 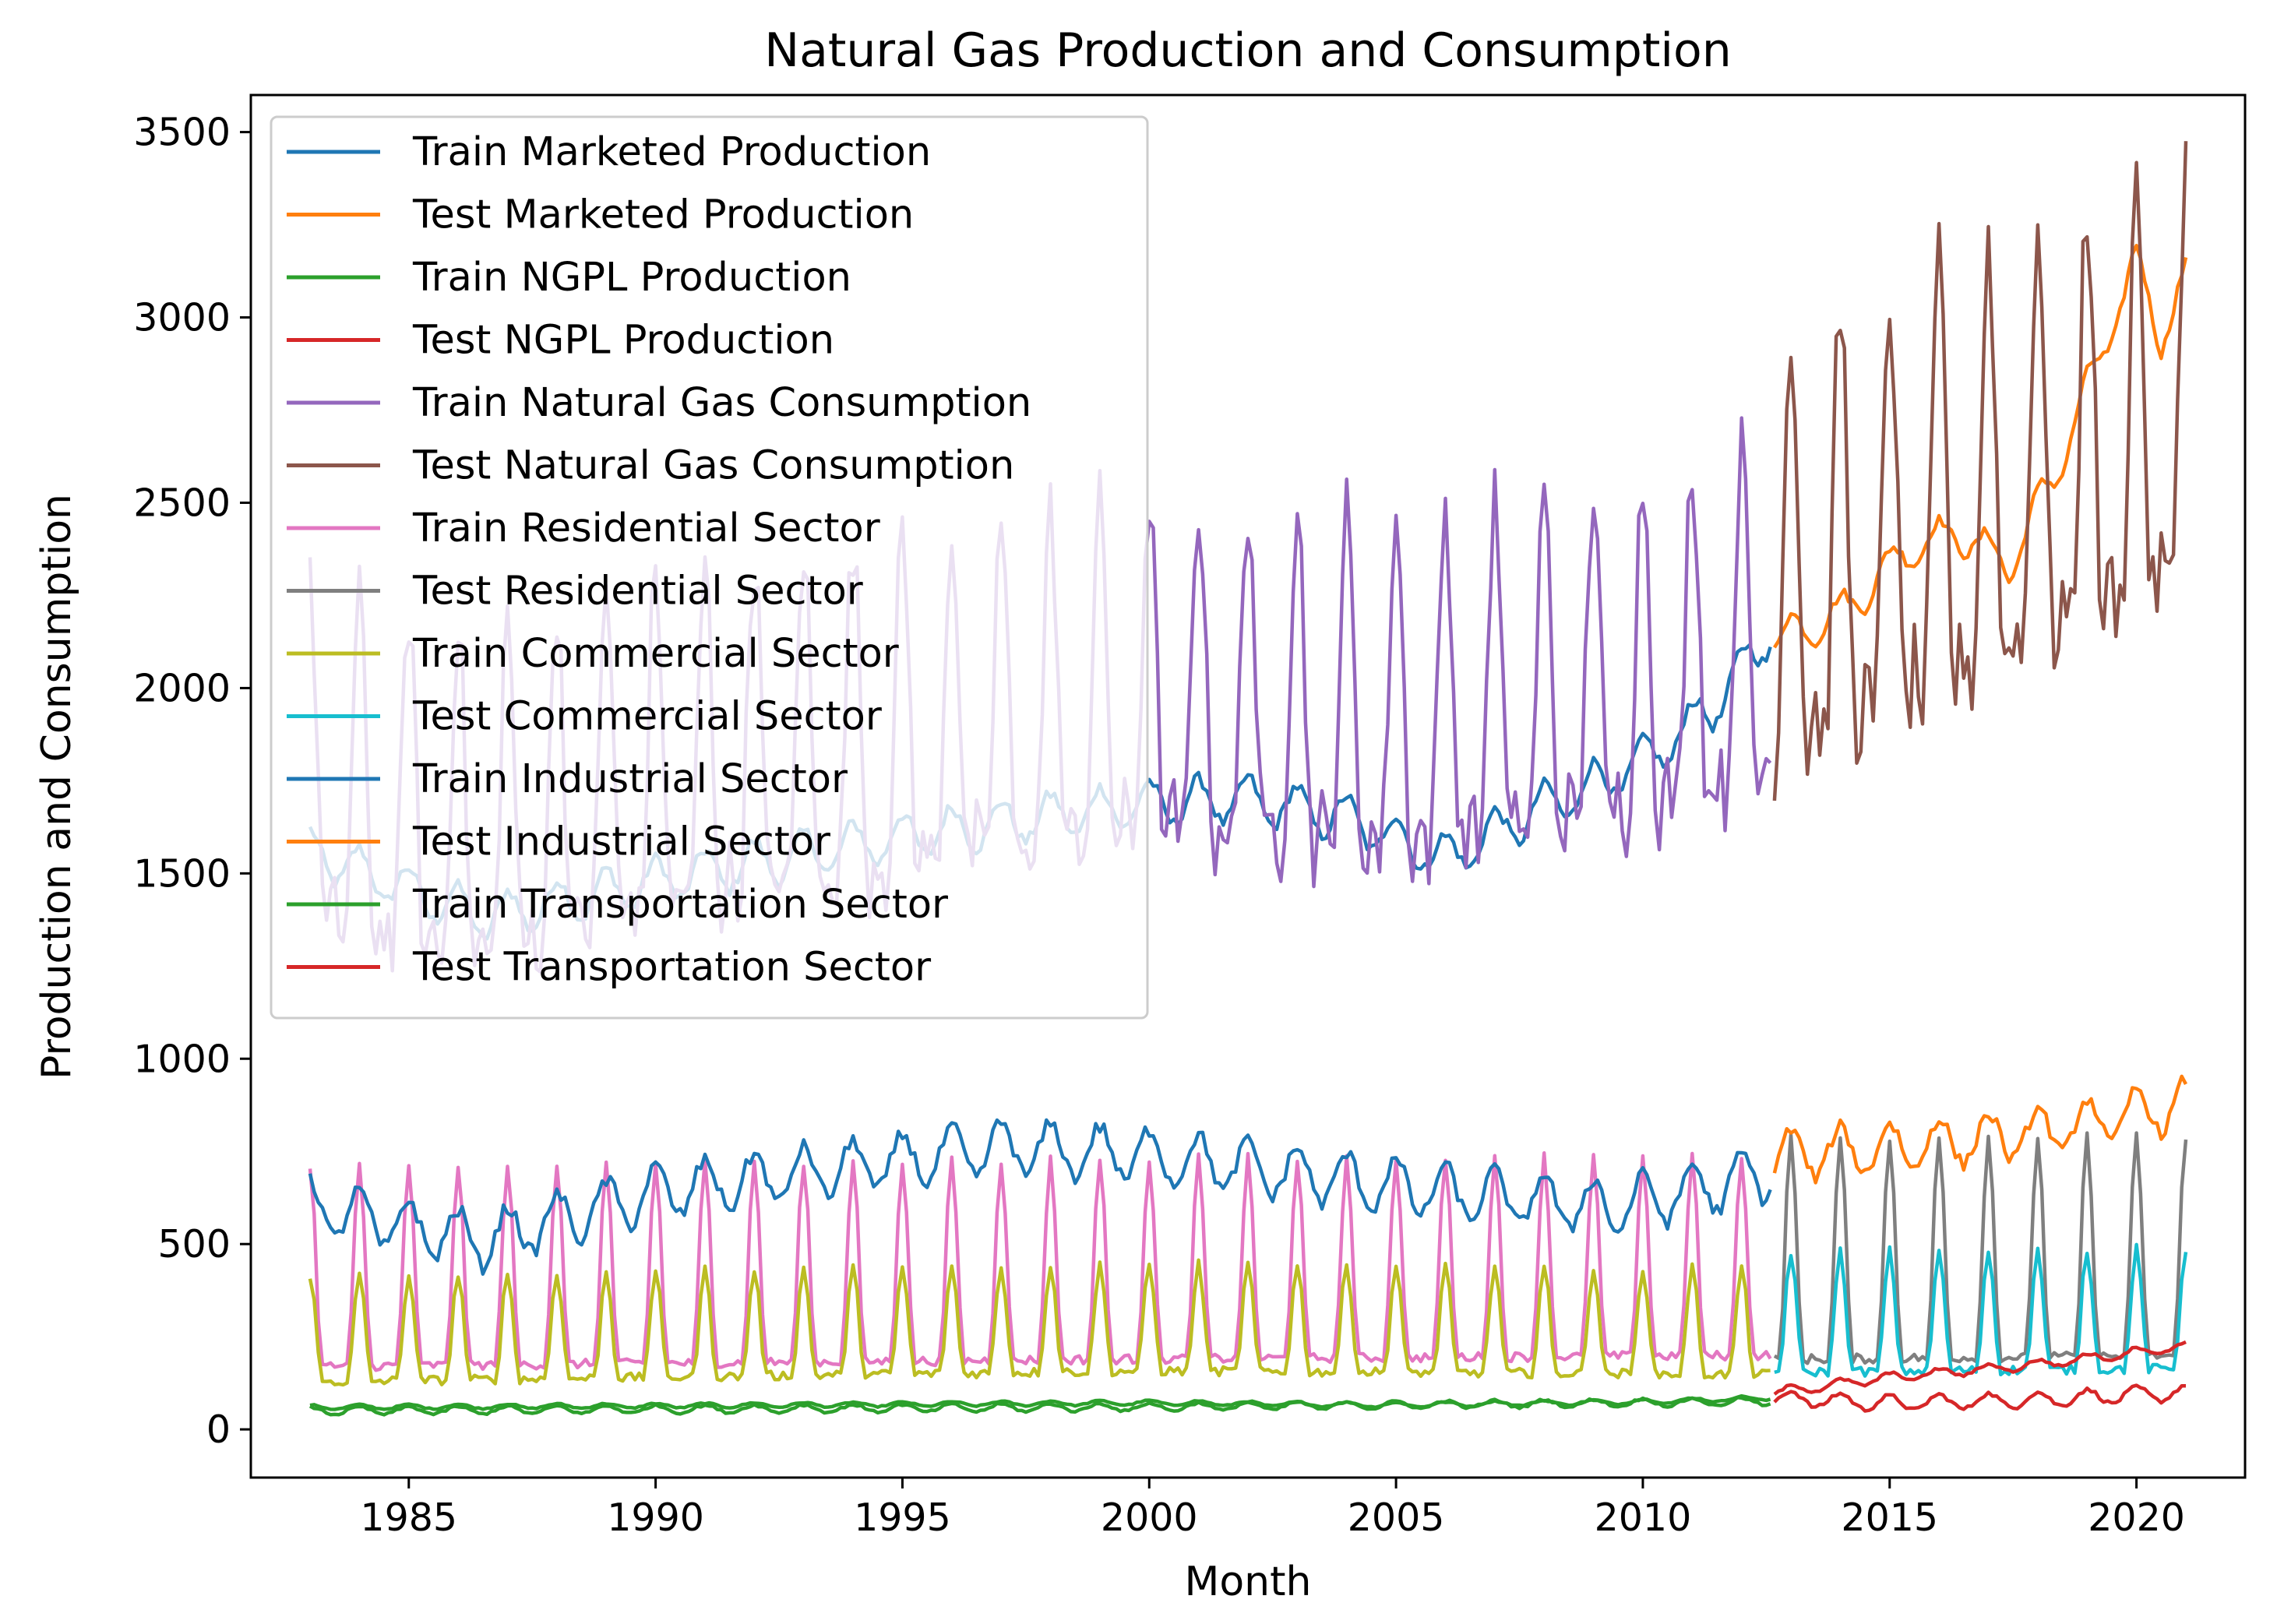 What do you see at coordinates (1040, 1322) in the screenshot?
I see `series-line-train-commercial-sector` at bounding box center [1040, 1322].